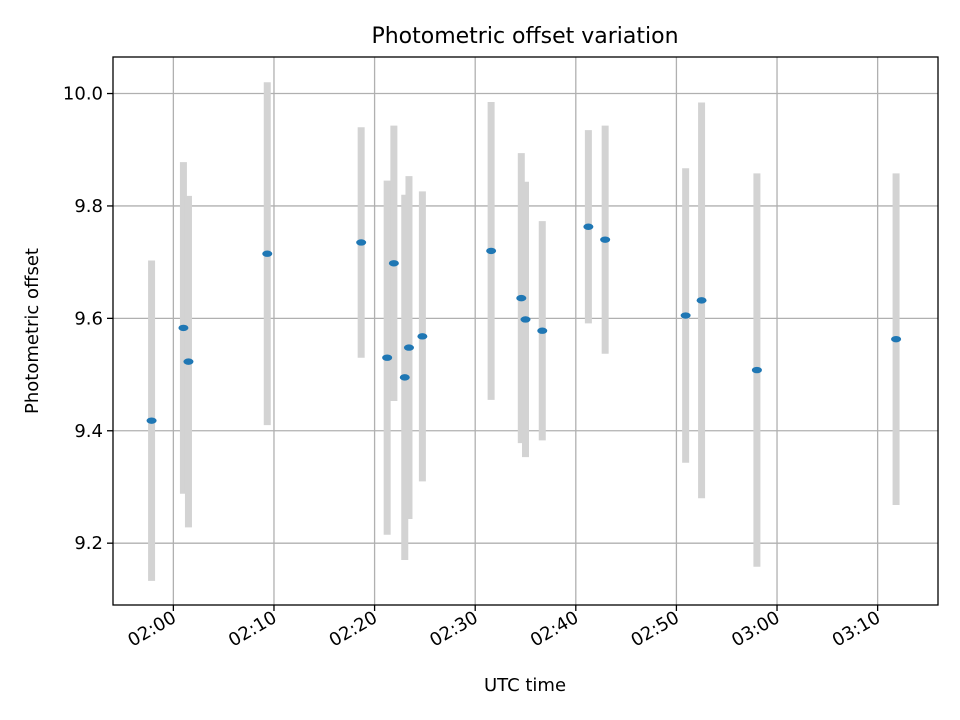 This screenshot has height=720, width=960. I want to click on x-axis-label: UTC time, so click(525, 685).